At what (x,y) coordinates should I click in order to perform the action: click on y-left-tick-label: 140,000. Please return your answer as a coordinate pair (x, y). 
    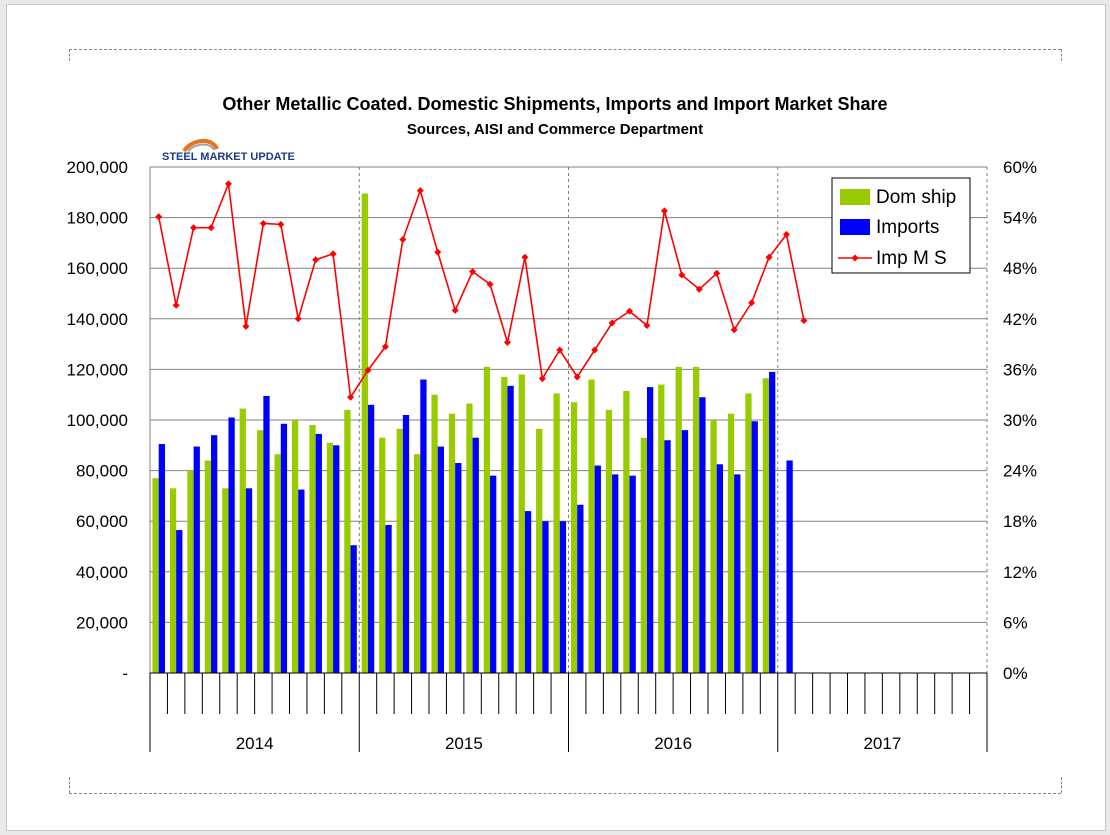
    Looking at the image, I should click on (97, 319).